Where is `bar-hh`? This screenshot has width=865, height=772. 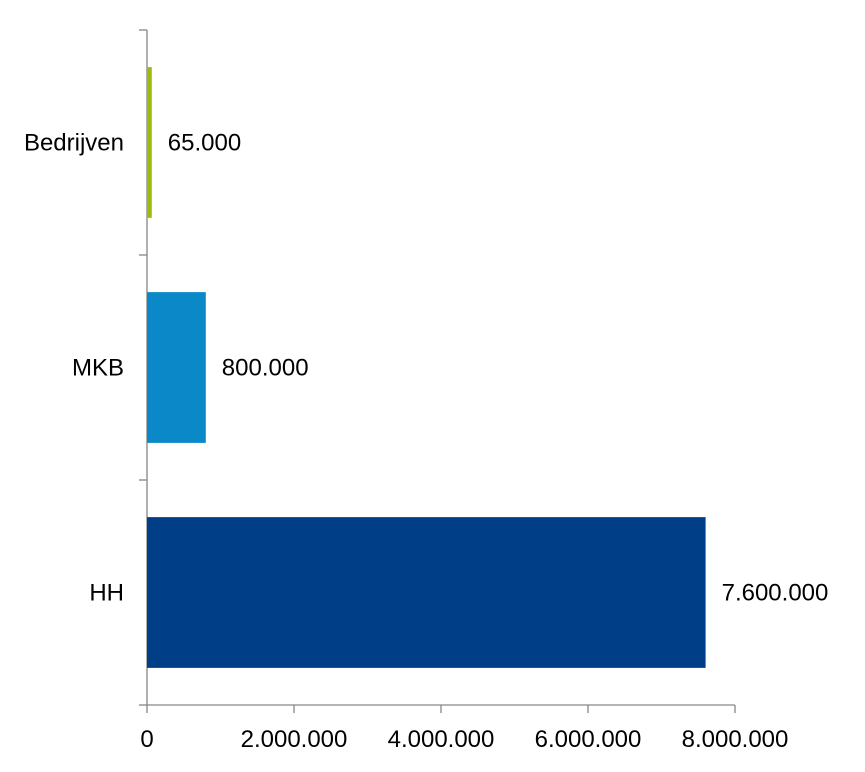 bar-hh is located at coordinates (426, 592).